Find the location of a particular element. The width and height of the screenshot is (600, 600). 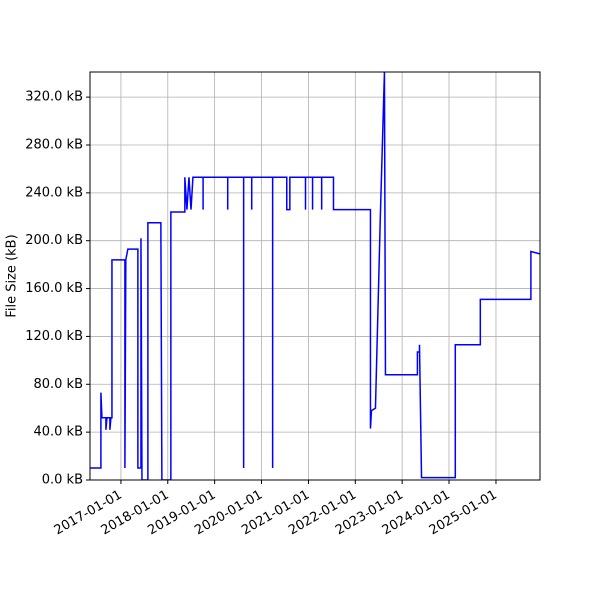

y-axis-label: File Size (kB) is located at coordinates (12, 275).